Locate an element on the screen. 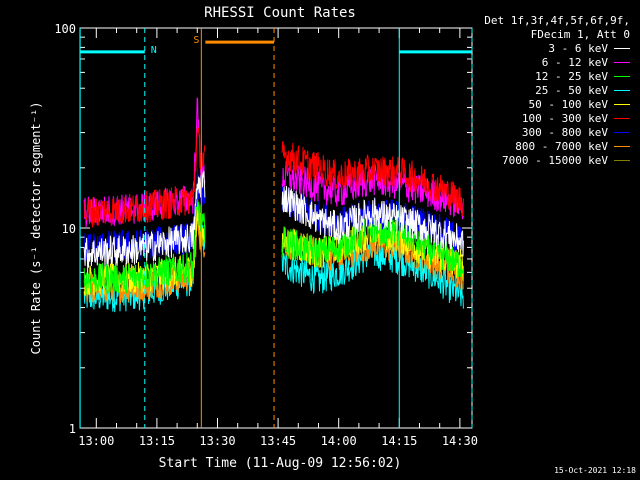 This screenshot has height=480, width=640. series-line-0-seg1 is located at coordinates (372, 221).